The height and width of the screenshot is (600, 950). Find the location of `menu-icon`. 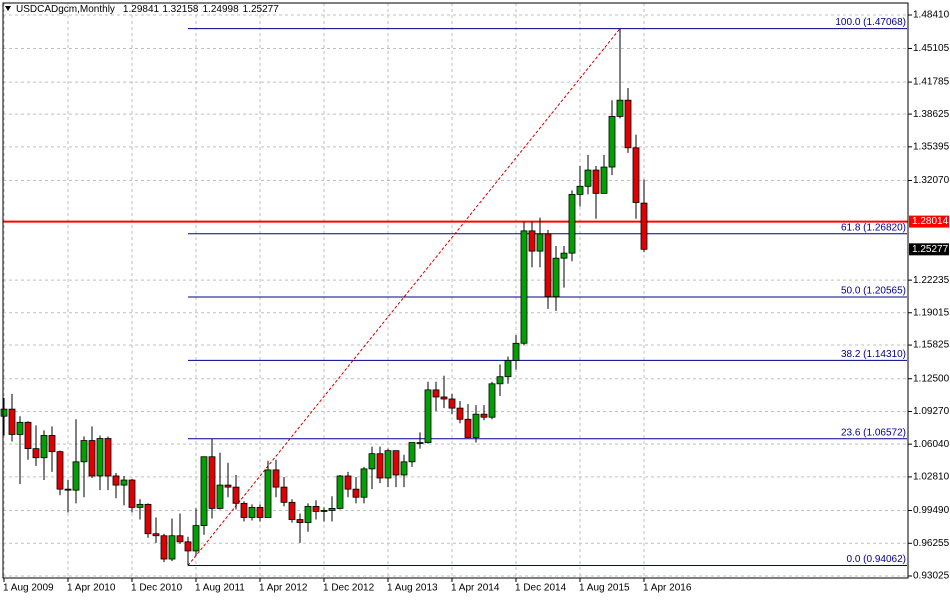

menu-icon is located at coordinates (8, 8).